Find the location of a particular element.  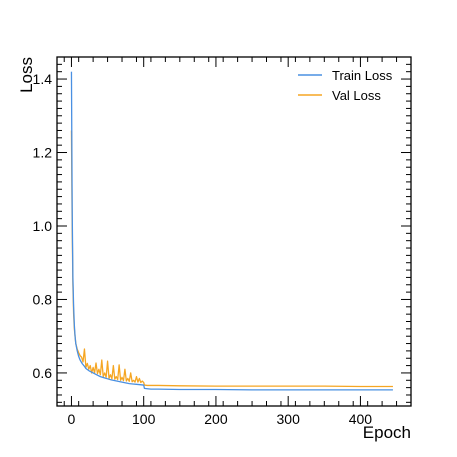

legend: Train Loss Val Loss is located at coordinates (345, 85).